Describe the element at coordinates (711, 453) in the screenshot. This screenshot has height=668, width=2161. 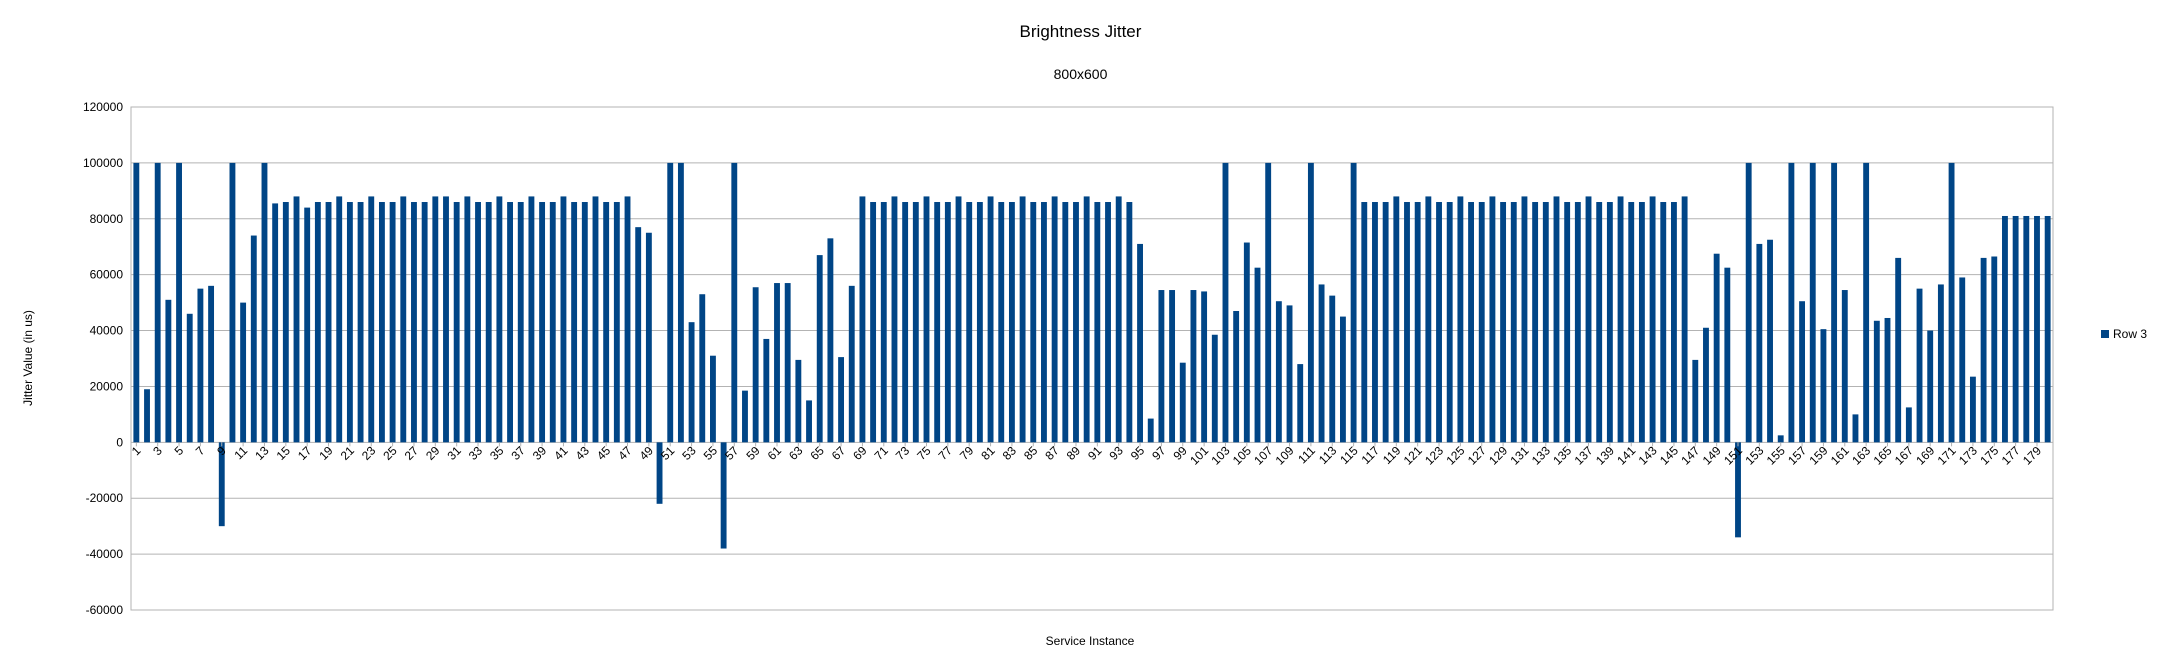
I see `x-tick-label: 55` at that location.